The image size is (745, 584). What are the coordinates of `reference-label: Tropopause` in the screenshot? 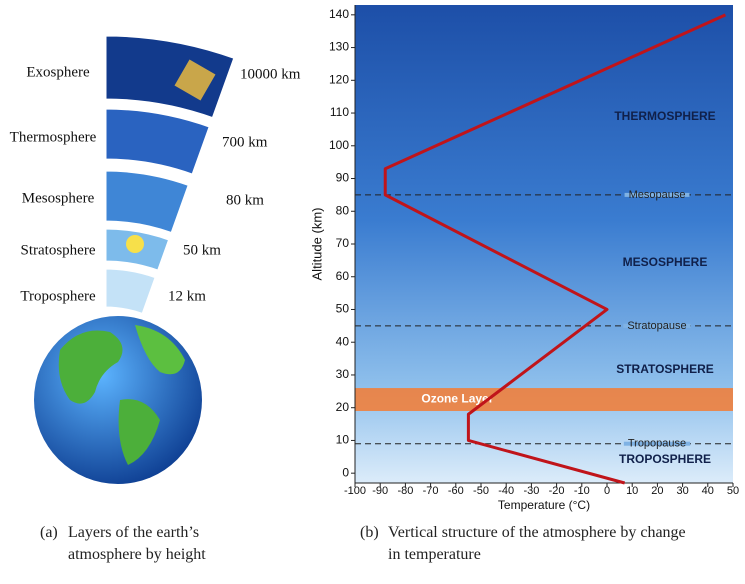 It's located at (657, 444).